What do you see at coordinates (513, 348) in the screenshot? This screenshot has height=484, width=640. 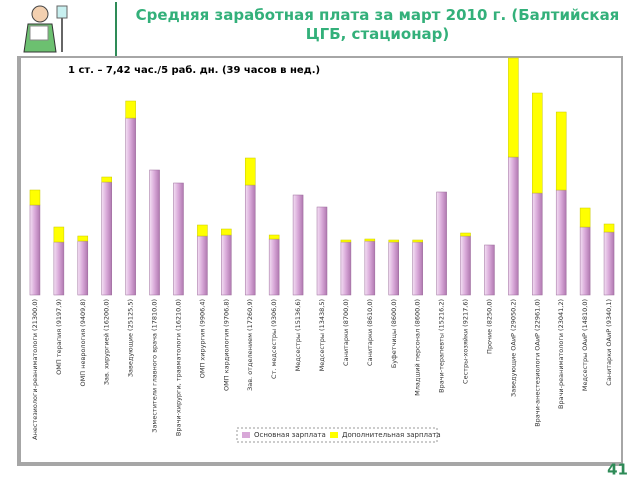 I see `x-tick-label: Заведующие ОАиР (29050,2)` at bounding box center [513, 348].